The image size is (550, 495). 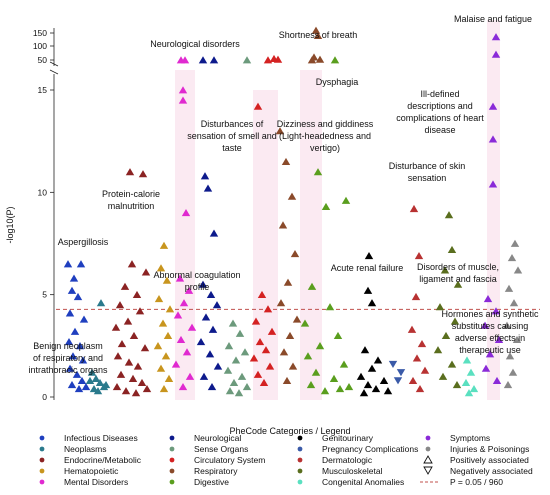 I want to click on annotation-label: ligament and fascia, so click(x=458, y=279).